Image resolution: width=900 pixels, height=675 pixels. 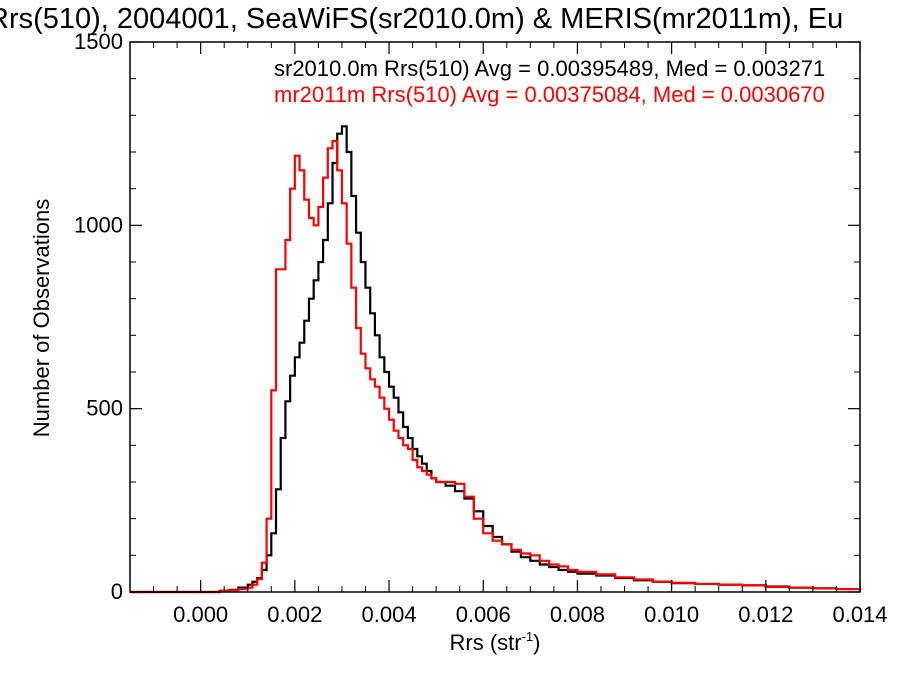 I want to click on x-tick-label: 0.010, so click(x=671, y=614).